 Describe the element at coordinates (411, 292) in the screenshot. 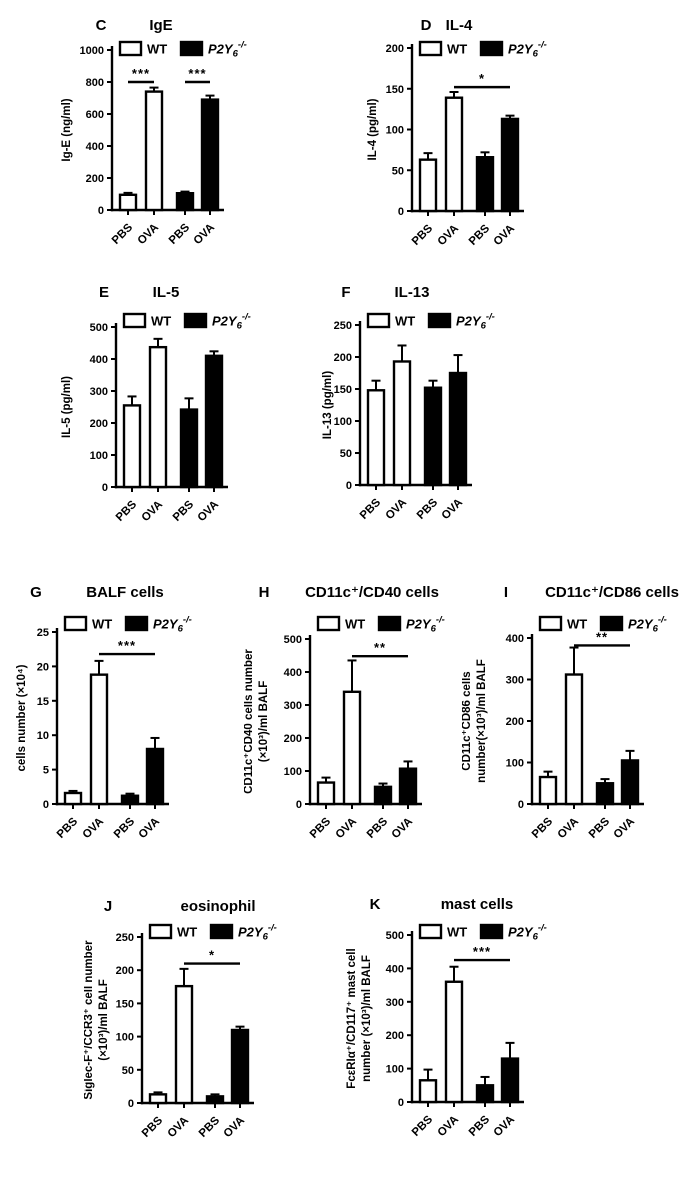

I see `chart-title: IL-13` at that location.